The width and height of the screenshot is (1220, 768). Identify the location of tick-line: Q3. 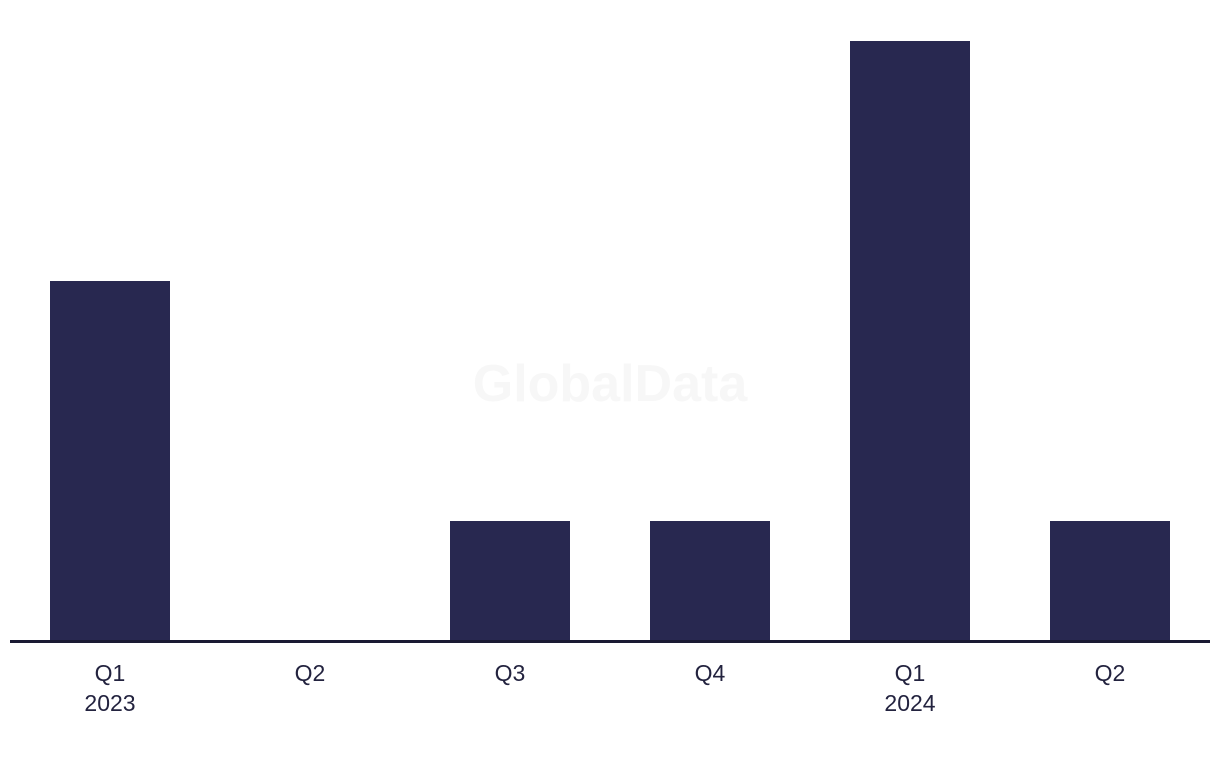
(510, 673).